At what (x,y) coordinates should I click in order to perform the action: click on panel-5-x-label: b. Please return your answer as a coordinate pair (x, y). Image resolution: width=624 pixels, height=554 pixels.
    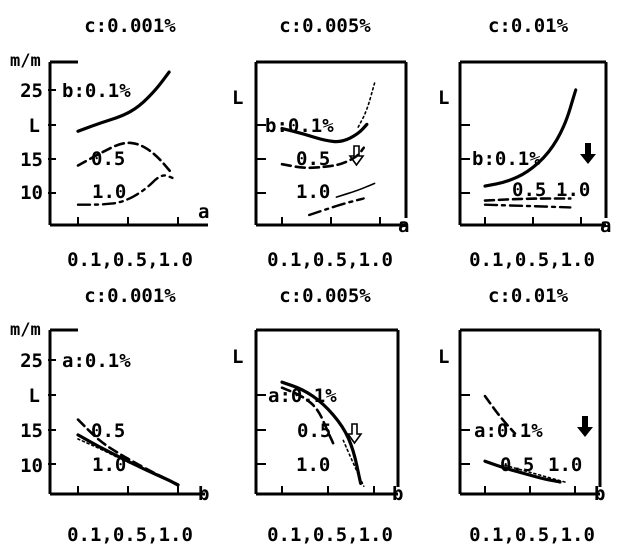
    Looking at the image, I should click on (397, 494).